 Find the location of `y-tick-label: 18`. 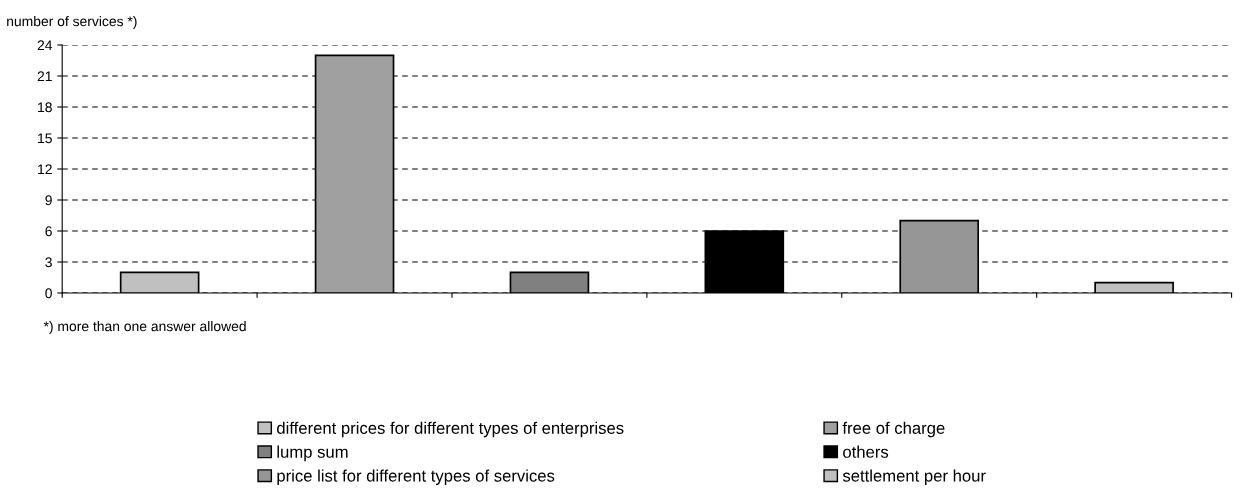

y-tick-label: 18 is located at coordinates (45, 107).